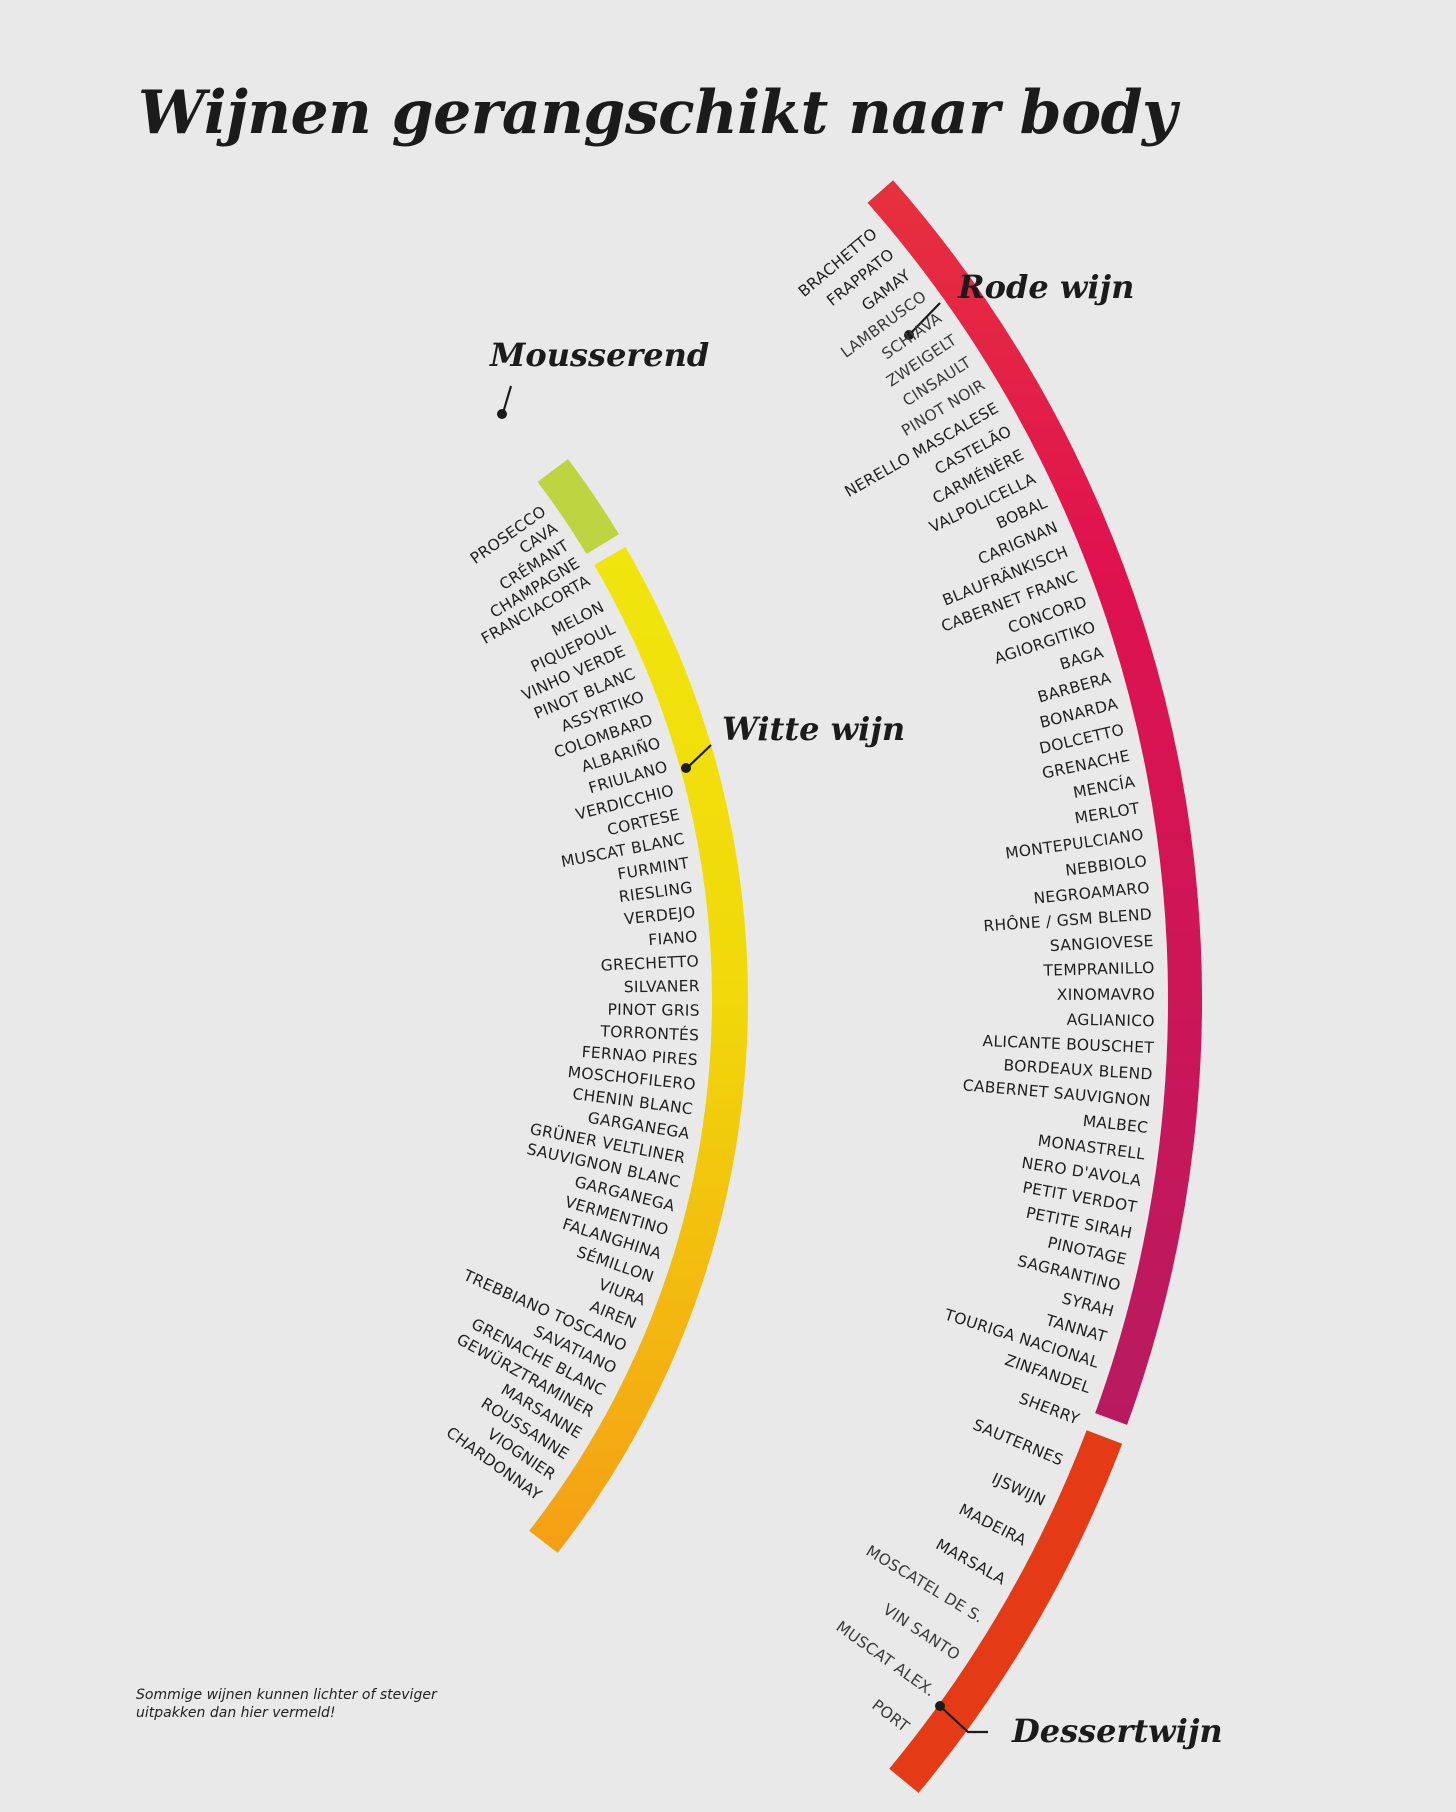  Describe the element at coordinates (1106, 865) in the screenshot. I see `wine-label: NEBBIOLO` at that location.